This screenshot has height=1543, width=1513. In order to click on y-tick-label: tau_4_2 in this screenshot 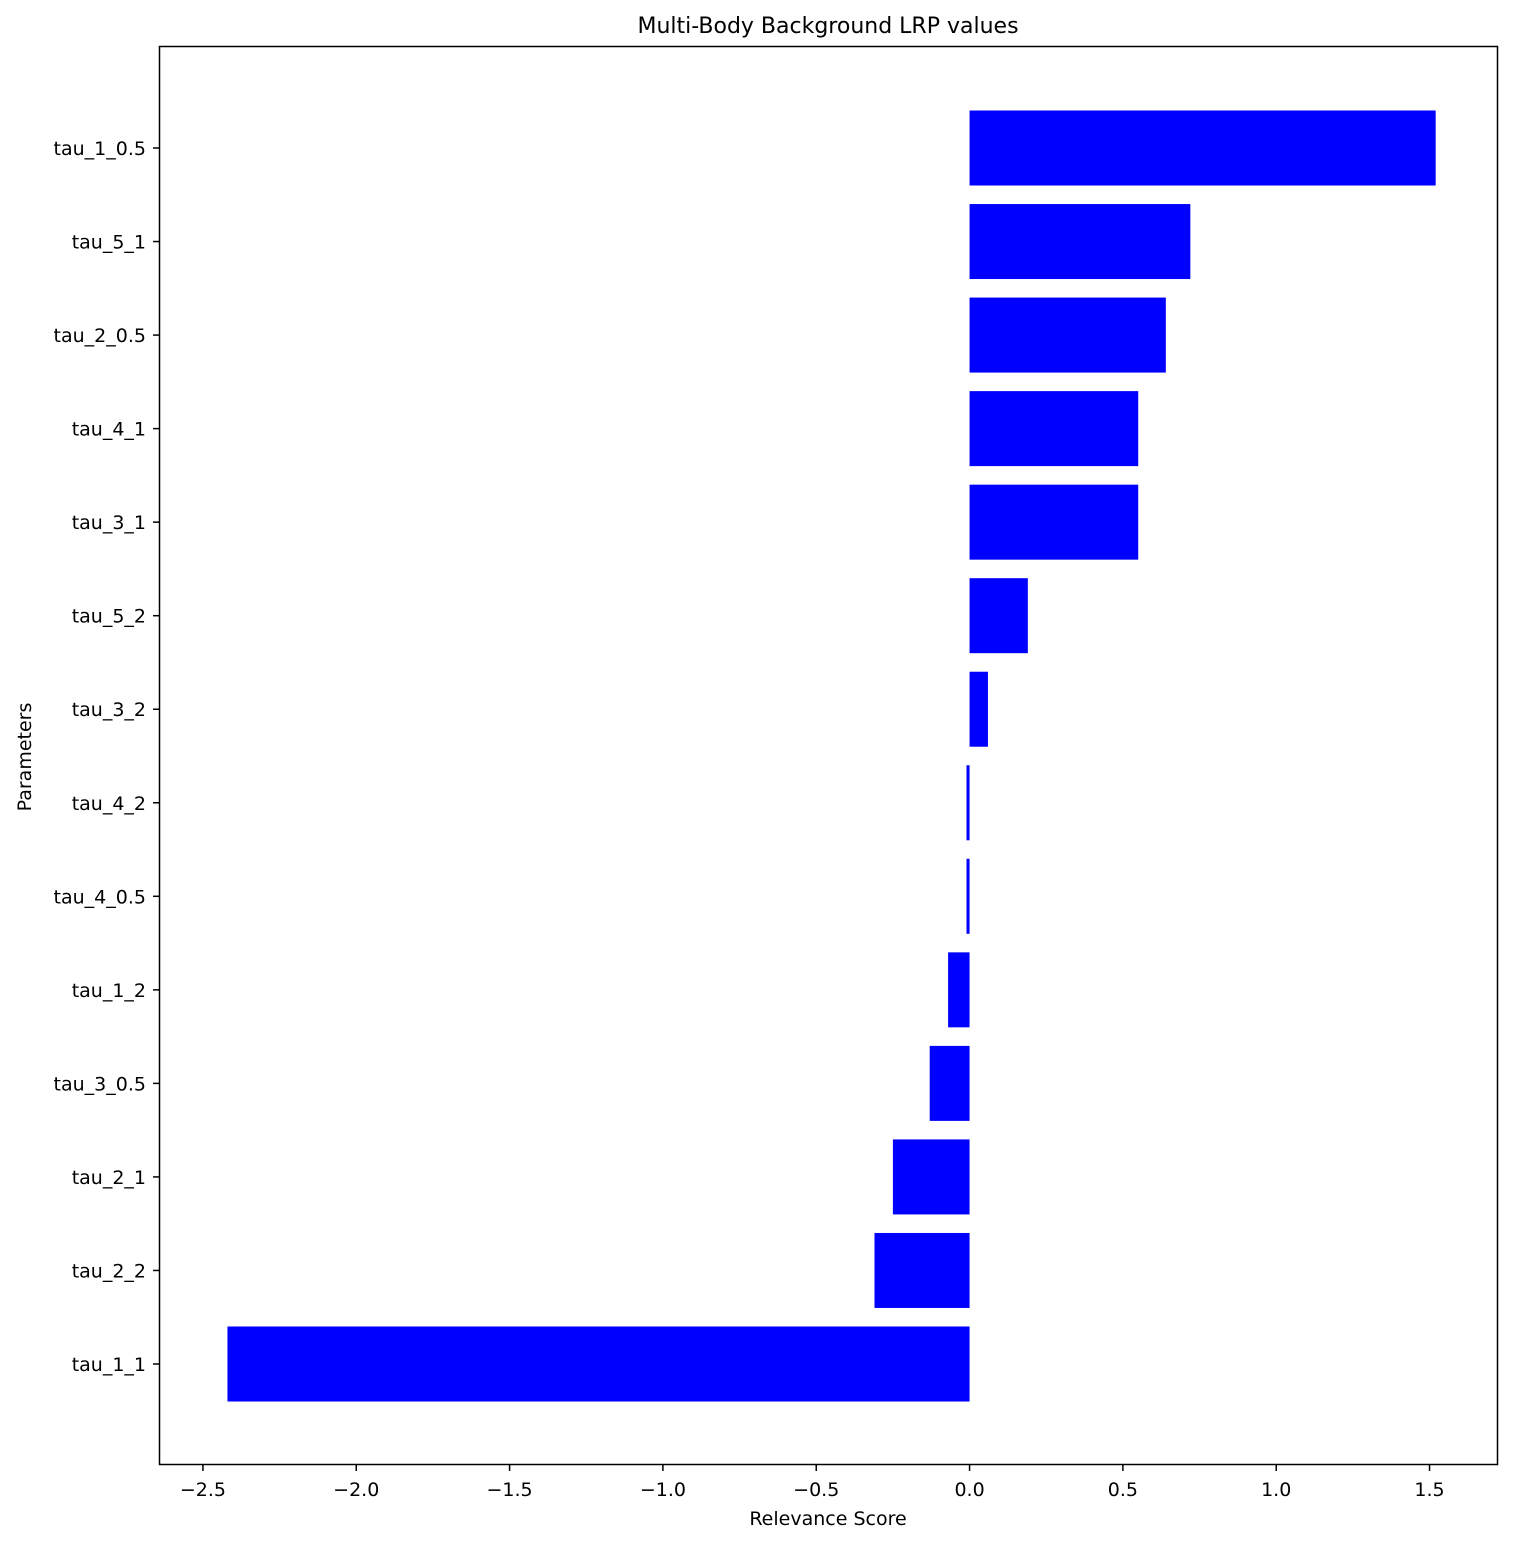, I will do `click(109, 804)`.